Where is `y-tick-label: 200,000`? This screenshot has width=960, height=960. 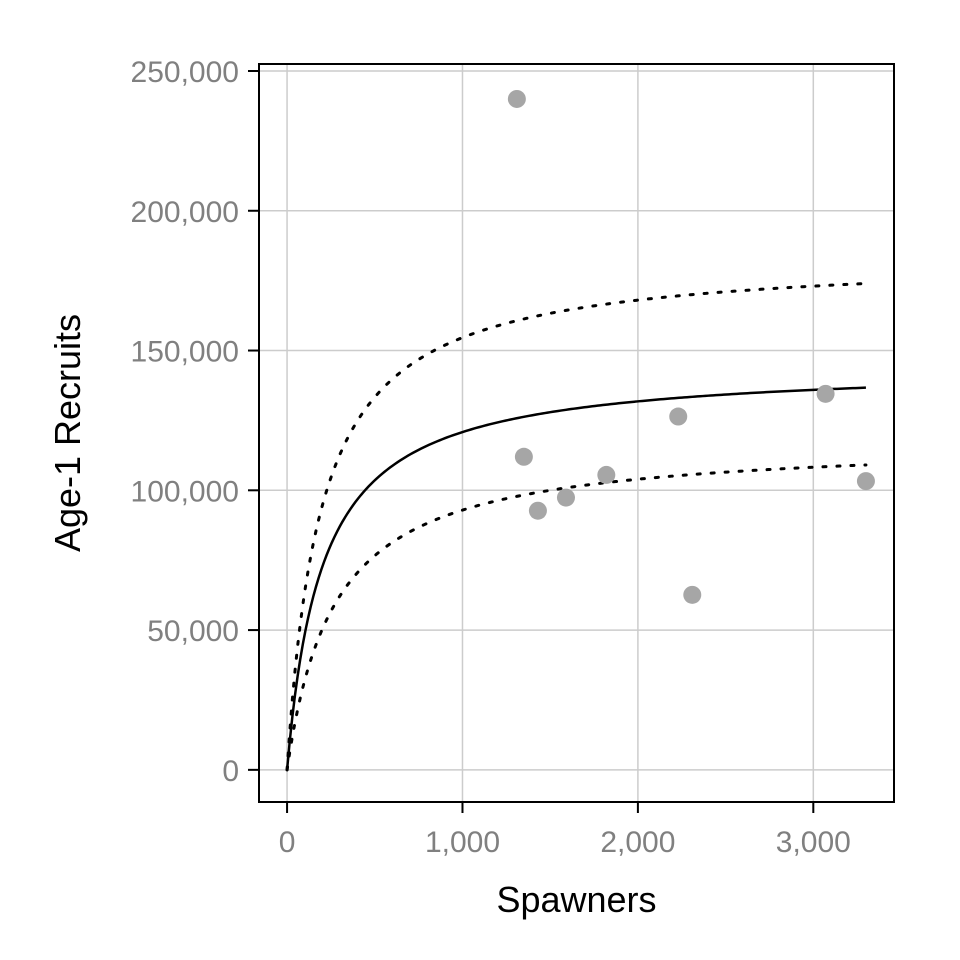 y-tick-label: 200,000 is located at coordinates (185, 212).